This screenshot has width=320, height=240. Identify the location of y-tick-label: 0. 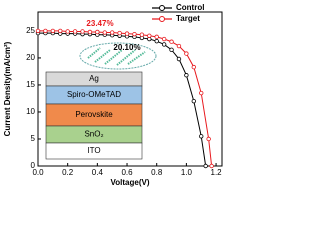
(33, 165).